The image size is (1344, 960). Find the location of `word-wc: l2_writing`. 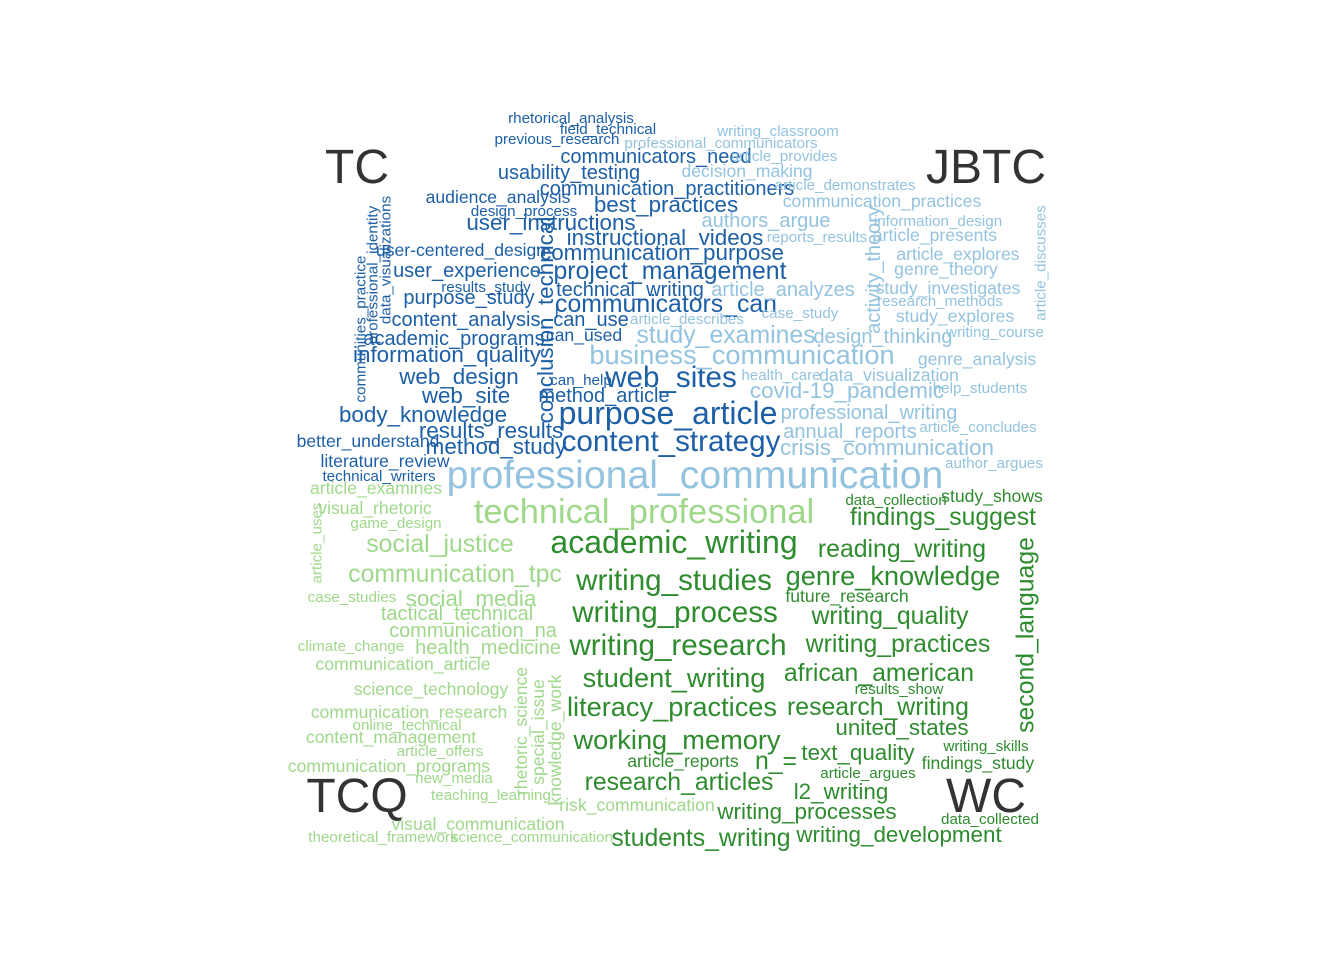

word-wc: l2_writing is located at coordinates (841, 791).